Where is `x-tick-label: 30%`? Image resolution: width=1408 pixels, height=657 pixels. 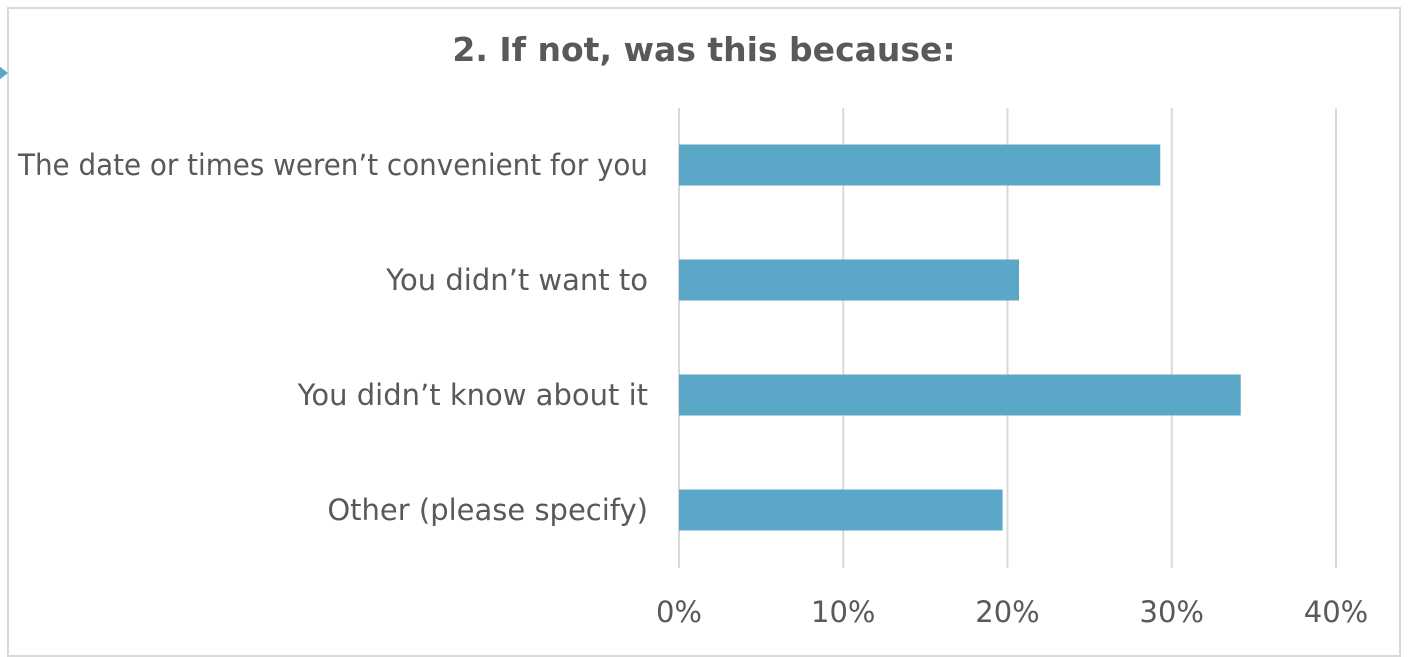 x-tick-label: 30% is located at coordinates (1172, 612).